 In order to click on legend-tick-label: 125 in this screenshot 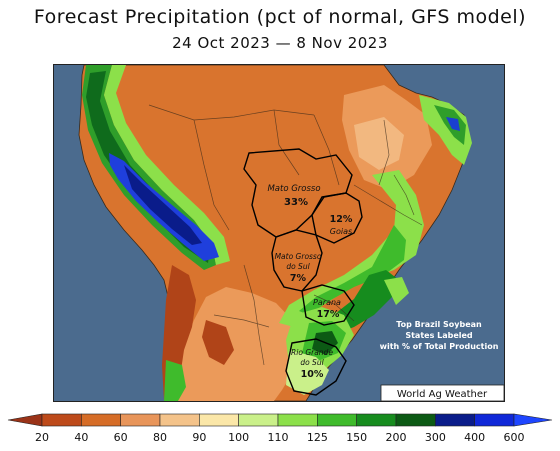, I will do `click(317, 437)`.